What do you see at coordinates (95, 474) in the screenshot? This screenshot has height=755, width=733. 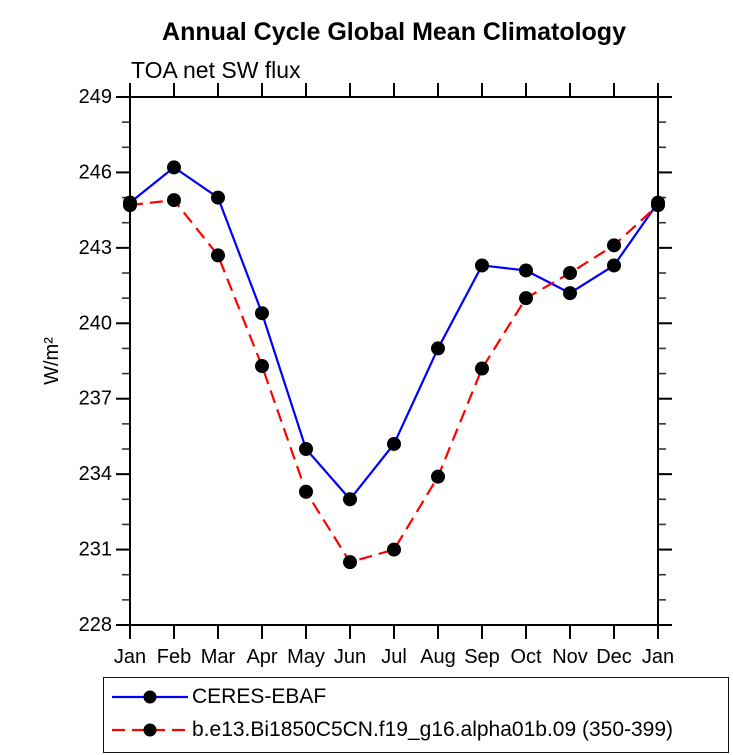 I see `y-tick-label: 234` at bounding box center [95, 474].